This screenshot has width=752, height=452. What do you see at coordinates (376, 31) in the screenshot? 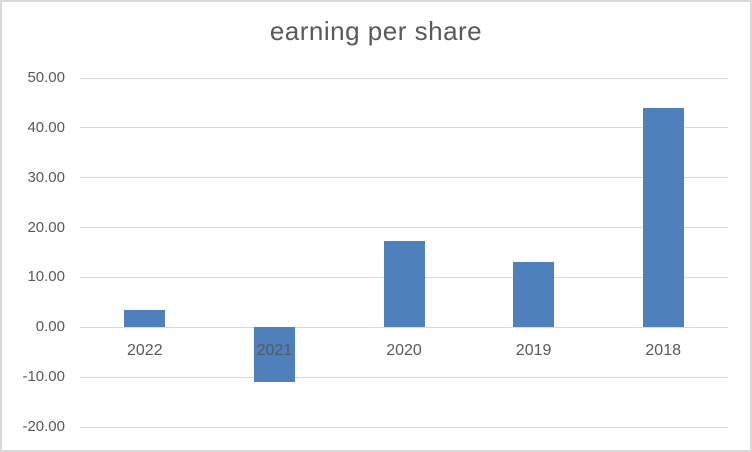
I see `chart-title: earning per share` at bounding box center [376, 31].